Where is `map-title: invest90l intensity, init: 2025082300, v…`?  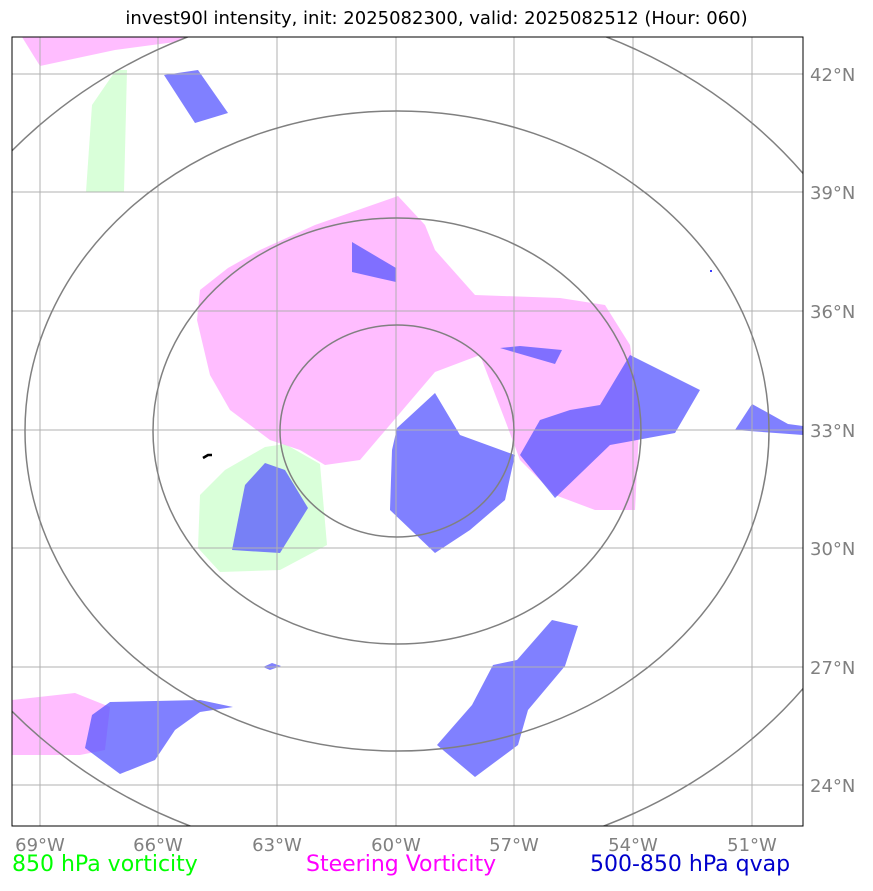
map-title: invest90l intensity, init: 2025082300, v… is located at coordinates (436, 18).